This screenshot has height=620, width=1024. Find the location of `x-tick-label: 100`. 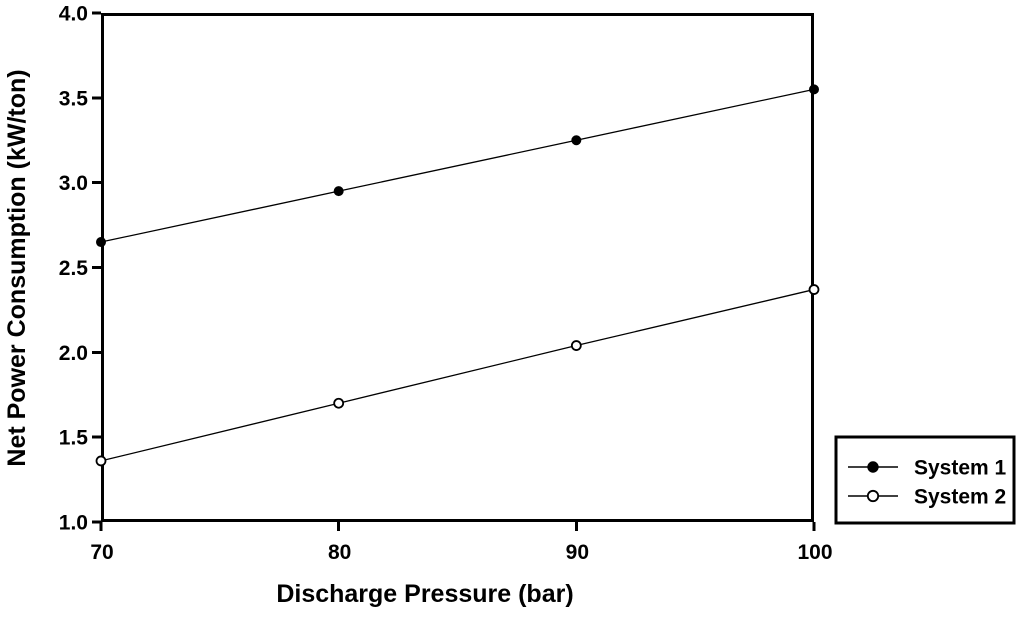

x-tick-label: 100 is located at coordinates (814, 552).